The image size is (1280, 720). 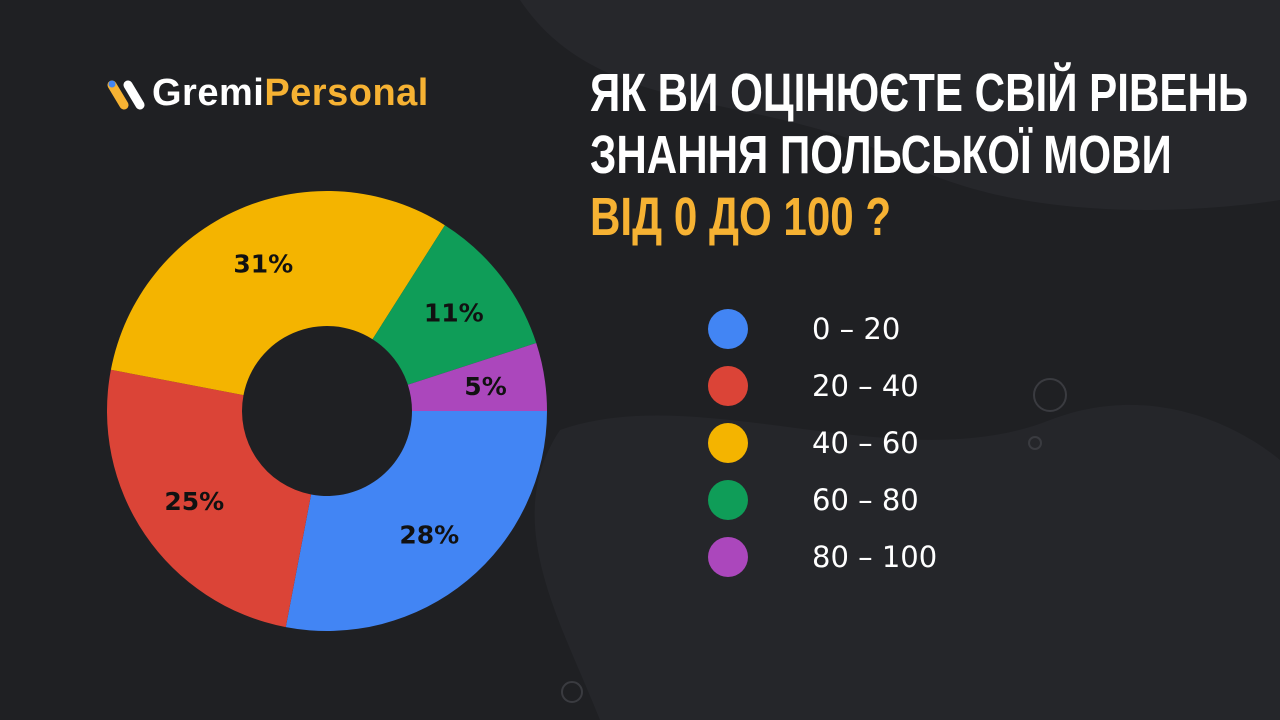 I want to click on legend-label: 60 – 80, so click(x=865, y=499).